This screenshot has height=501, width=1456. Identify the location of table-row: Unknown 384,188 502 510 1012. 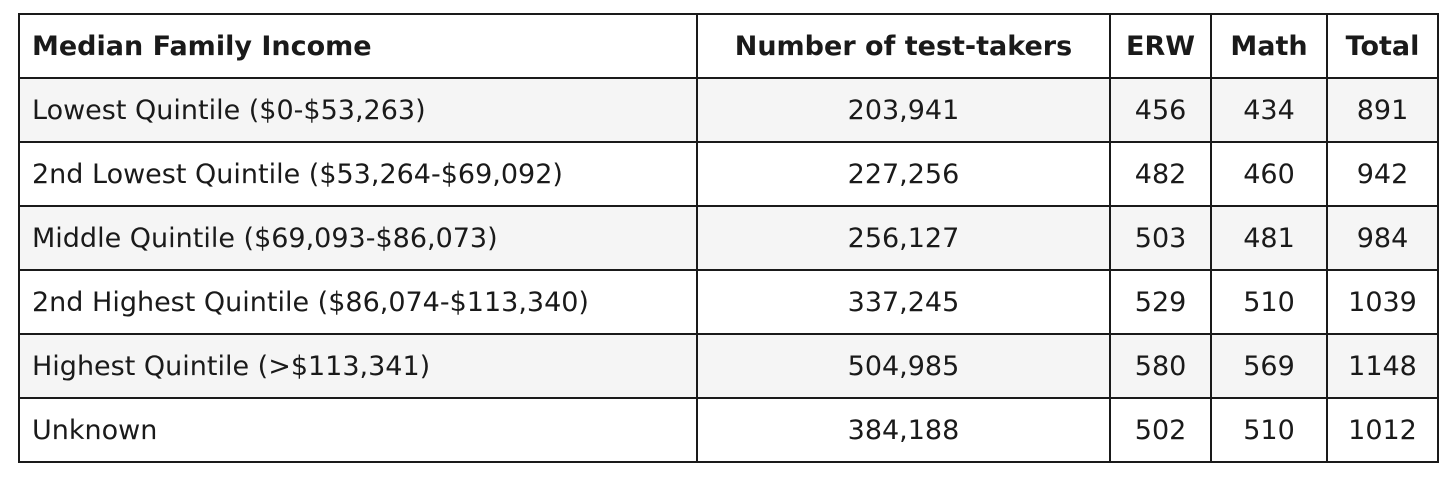
(728, 430).